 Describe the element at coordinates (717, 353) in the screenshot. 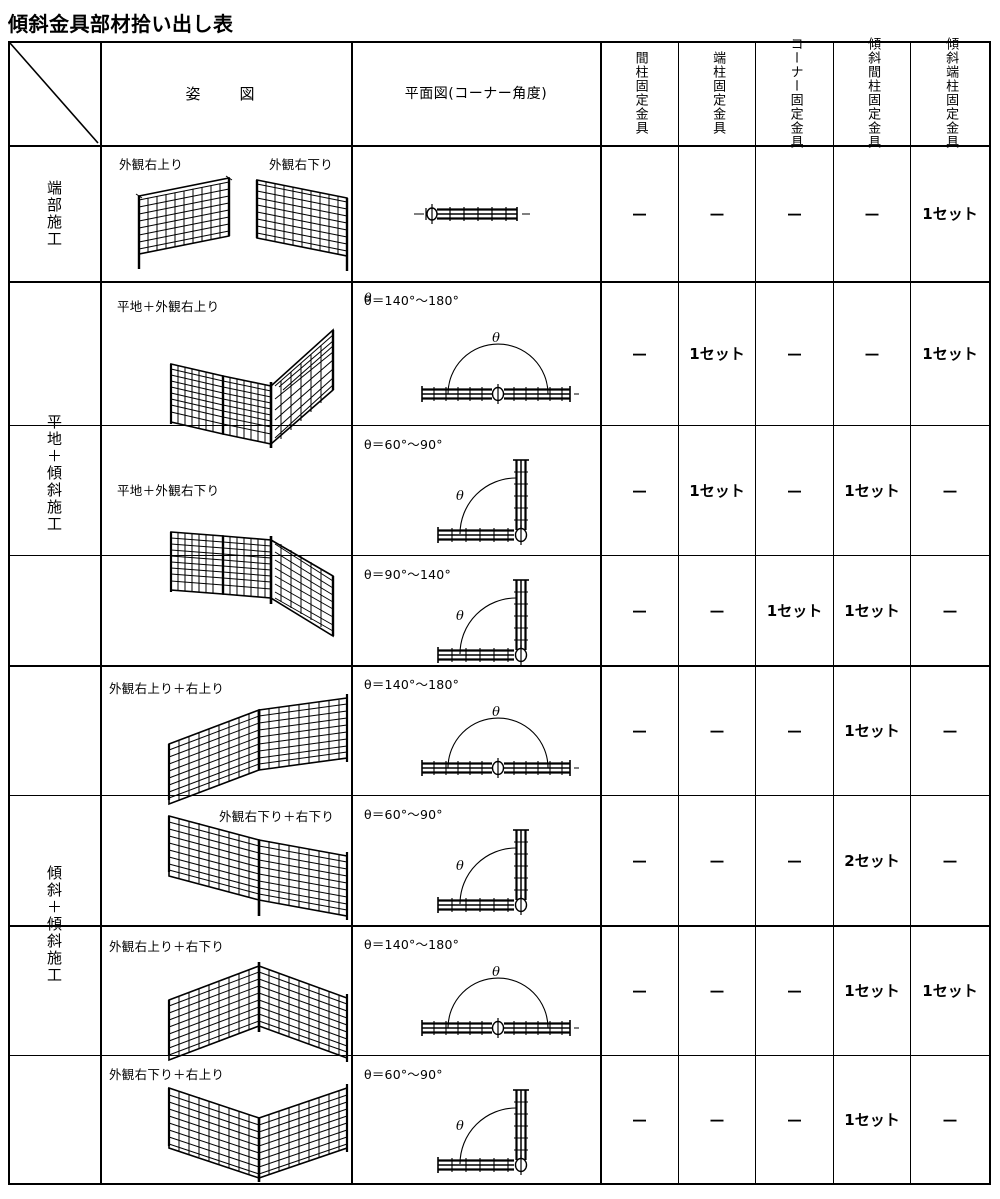

I see `qty-cell-r2-c2: 1セット` at that location.